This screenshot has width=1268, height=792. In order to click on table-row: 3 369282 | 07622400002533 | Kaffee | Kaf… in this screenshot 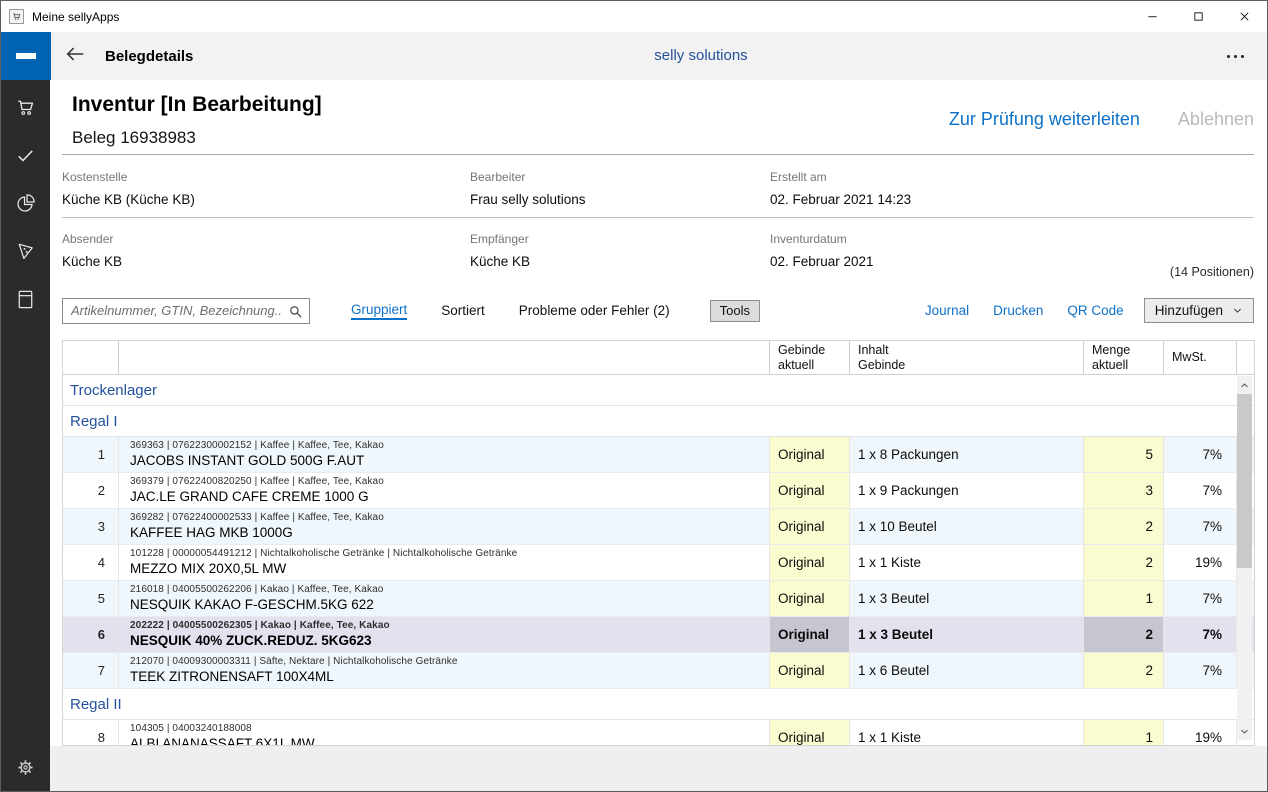, I will do `click(658, 527)`.